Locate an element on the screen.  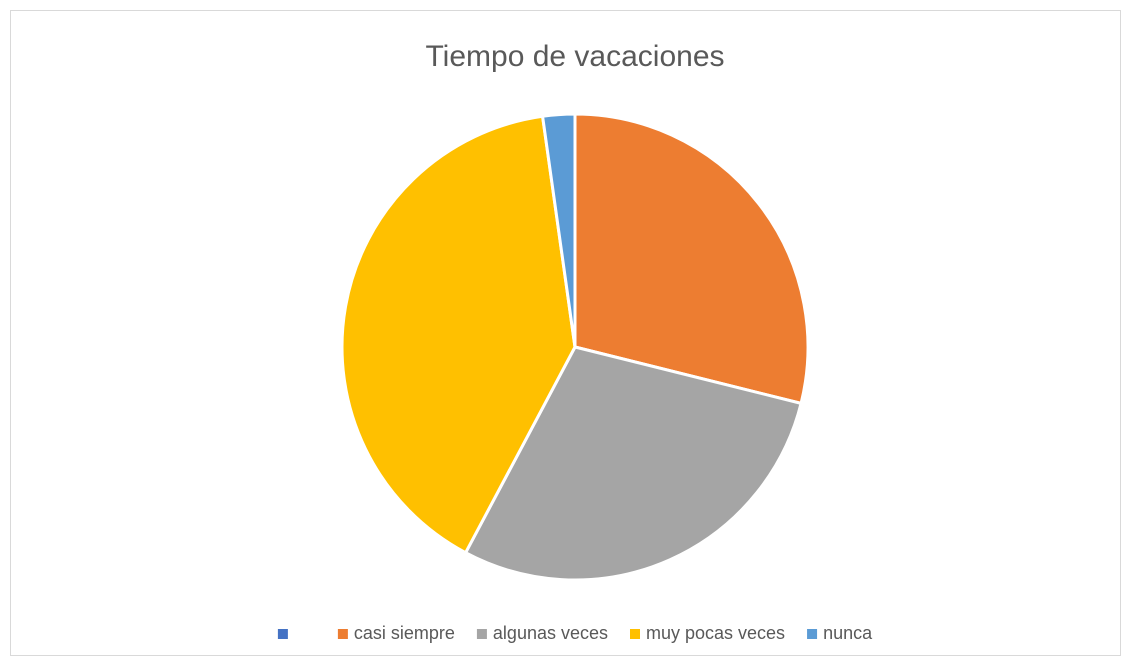
chart-title: Tiempo de vacaciones is located at coordinates (574, 56).